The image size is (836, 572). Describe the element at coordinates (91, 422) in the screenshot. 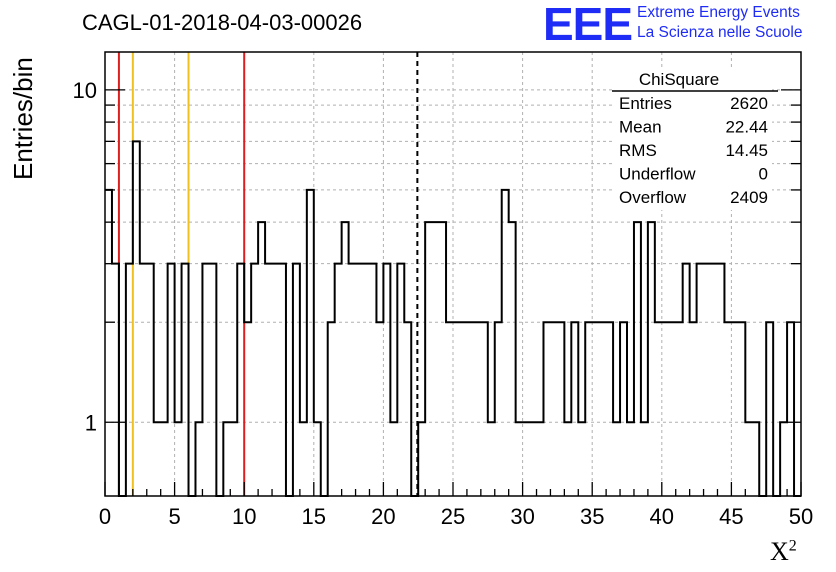

I see `y-tick-label: 1` at that location.